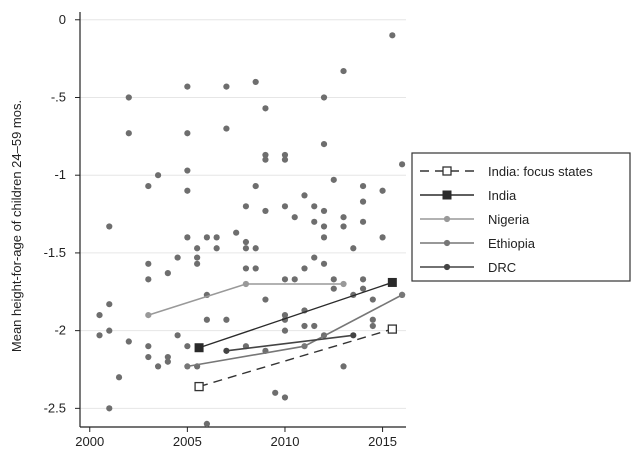 Image resolution: width=631 pixels, height=449 pixels. I want to click on series-line-drc, so click(290, 343).